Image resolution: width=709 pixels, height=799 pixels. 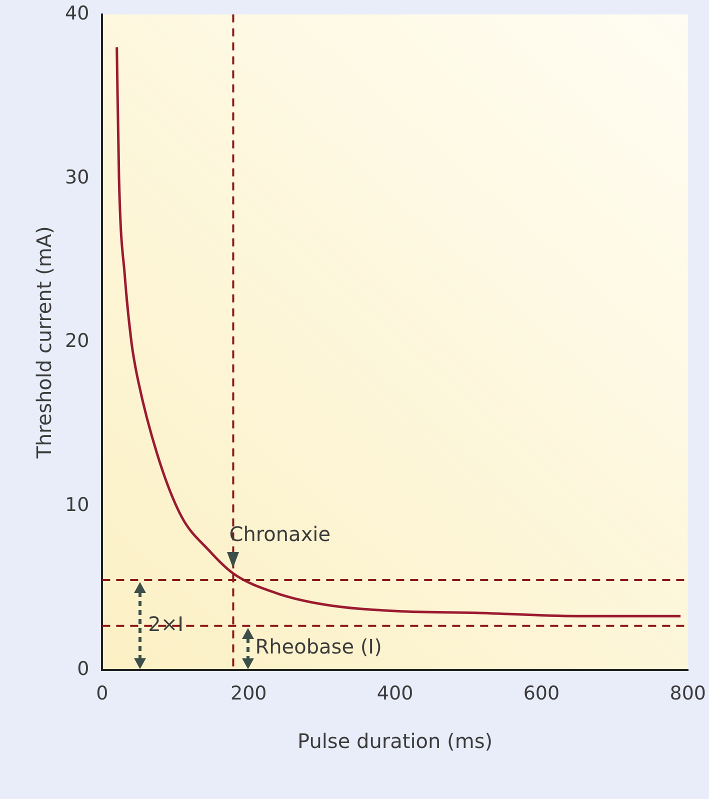 I want to click on y-axis-title: Threshold current (mA), so click(x=44, y=343).